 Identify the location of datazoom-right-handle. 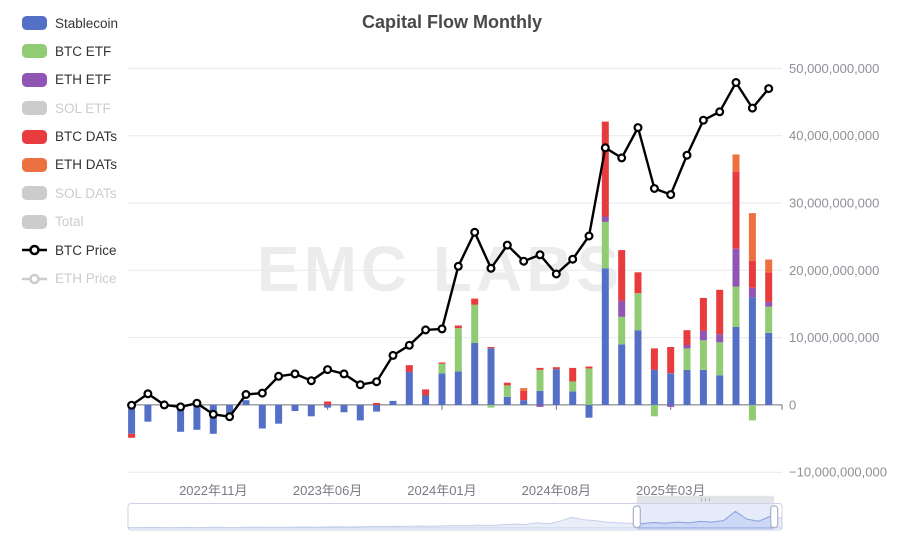
(774, 517).